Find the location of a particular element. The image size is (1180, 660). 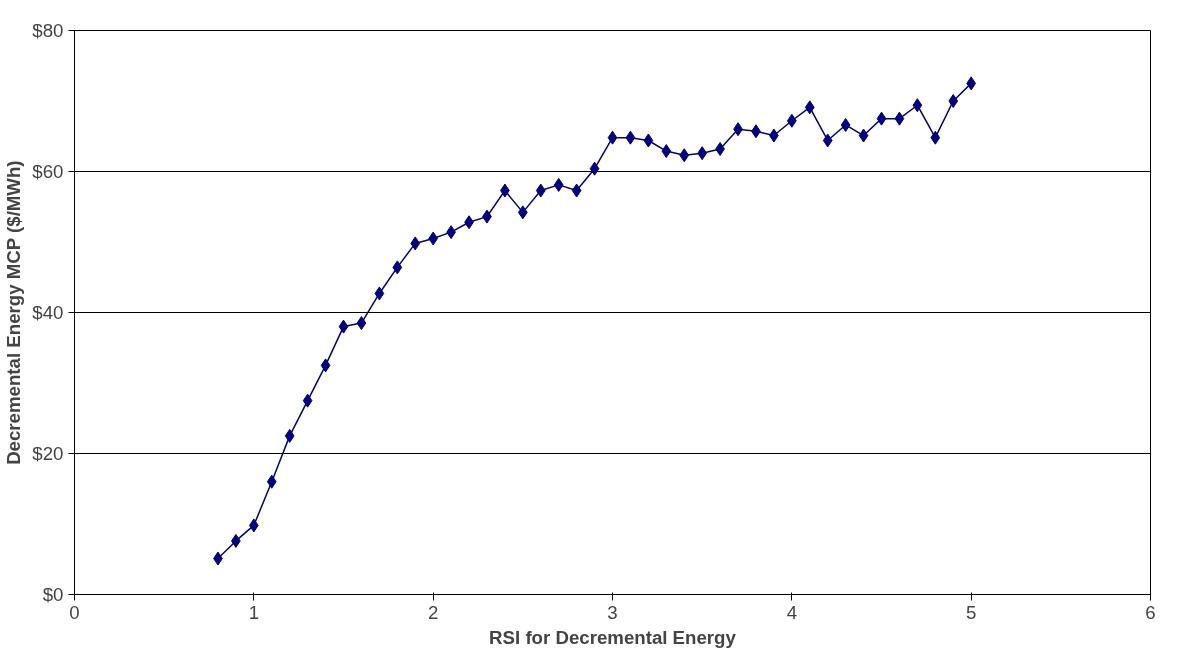

x-tick-label: 4 is located at coordinates (792, 612).